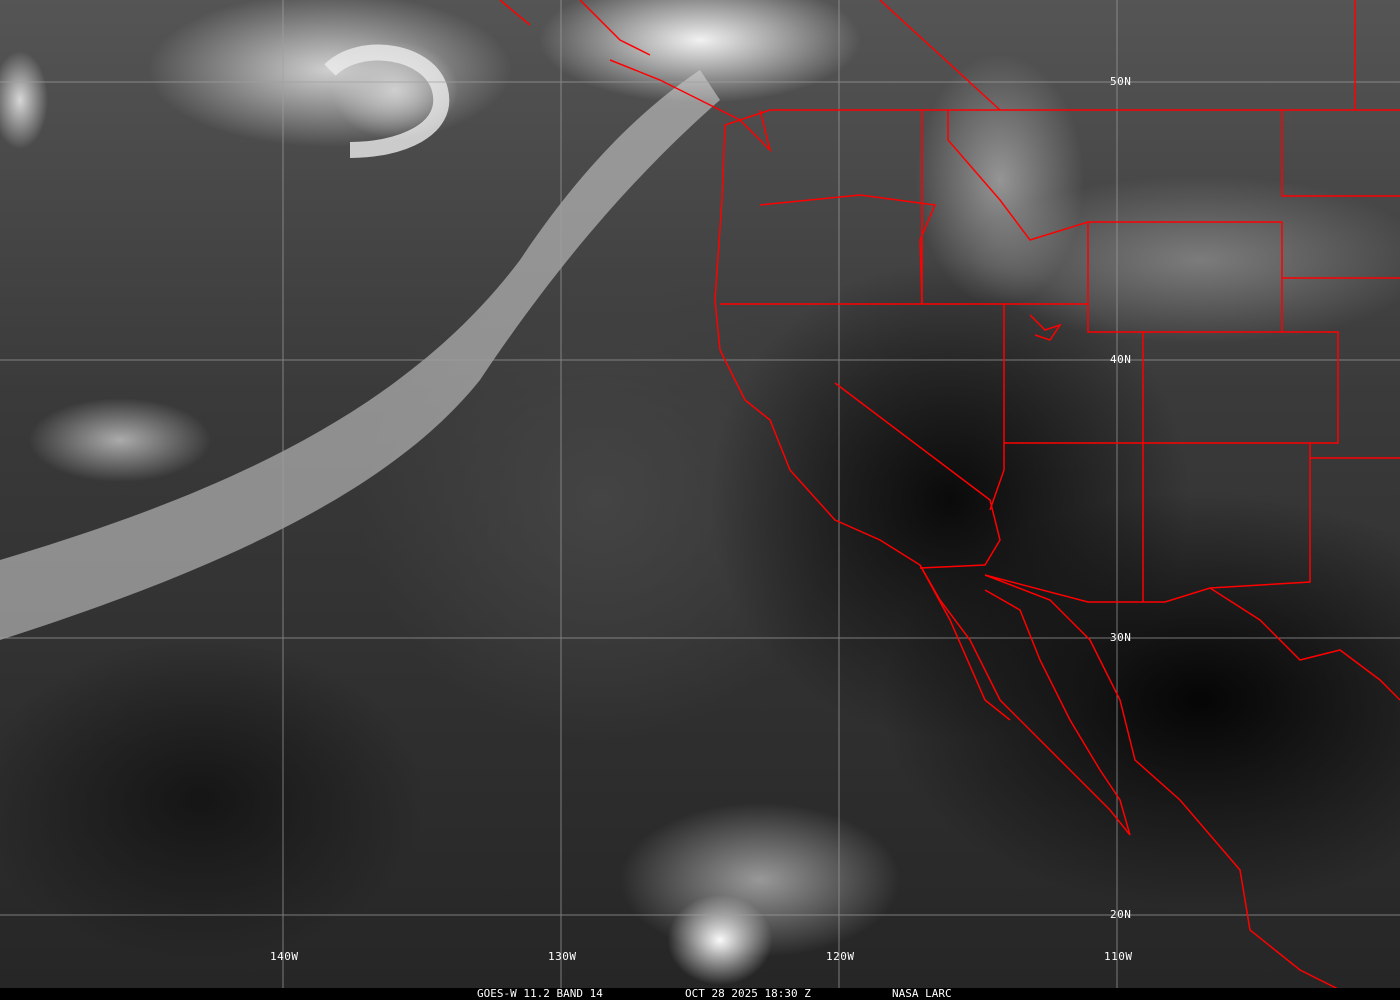 The image size is (1400, 1000). Describe the element at coordinates (540, 993) in the screenshot. I see `caption-product: GOES-W 11.2 BAND 14` at that location.